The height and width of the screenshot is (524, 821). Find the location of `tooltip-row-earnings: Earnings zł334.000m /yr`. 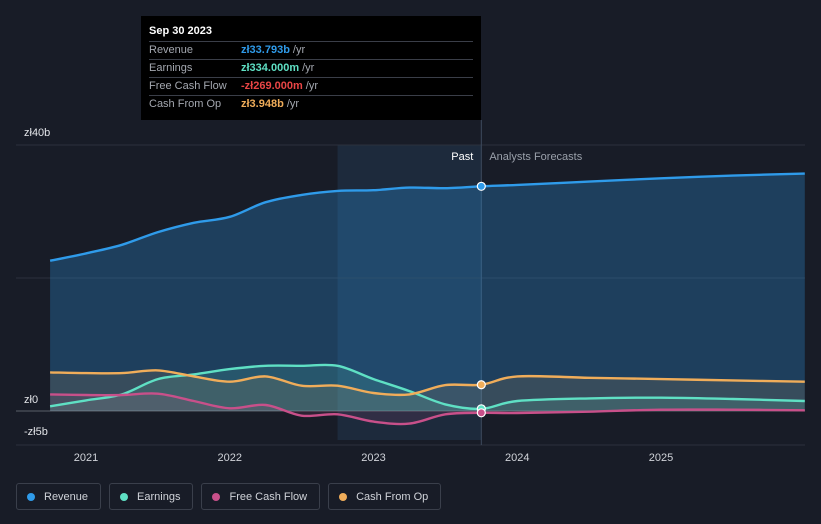

tooltip-row-earnings: Earnings zł334.000m /yr is located at coordinates (311, 68).